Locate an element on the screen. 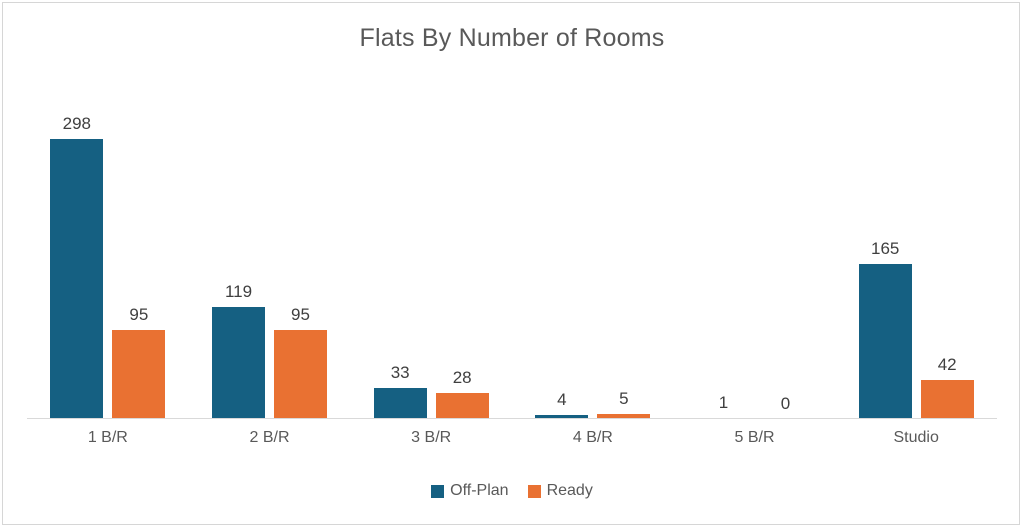 Image resolution: width=1024 pixels, height=529 pixels. bar-pair: 33 28 is located at coordinates (431, 391).